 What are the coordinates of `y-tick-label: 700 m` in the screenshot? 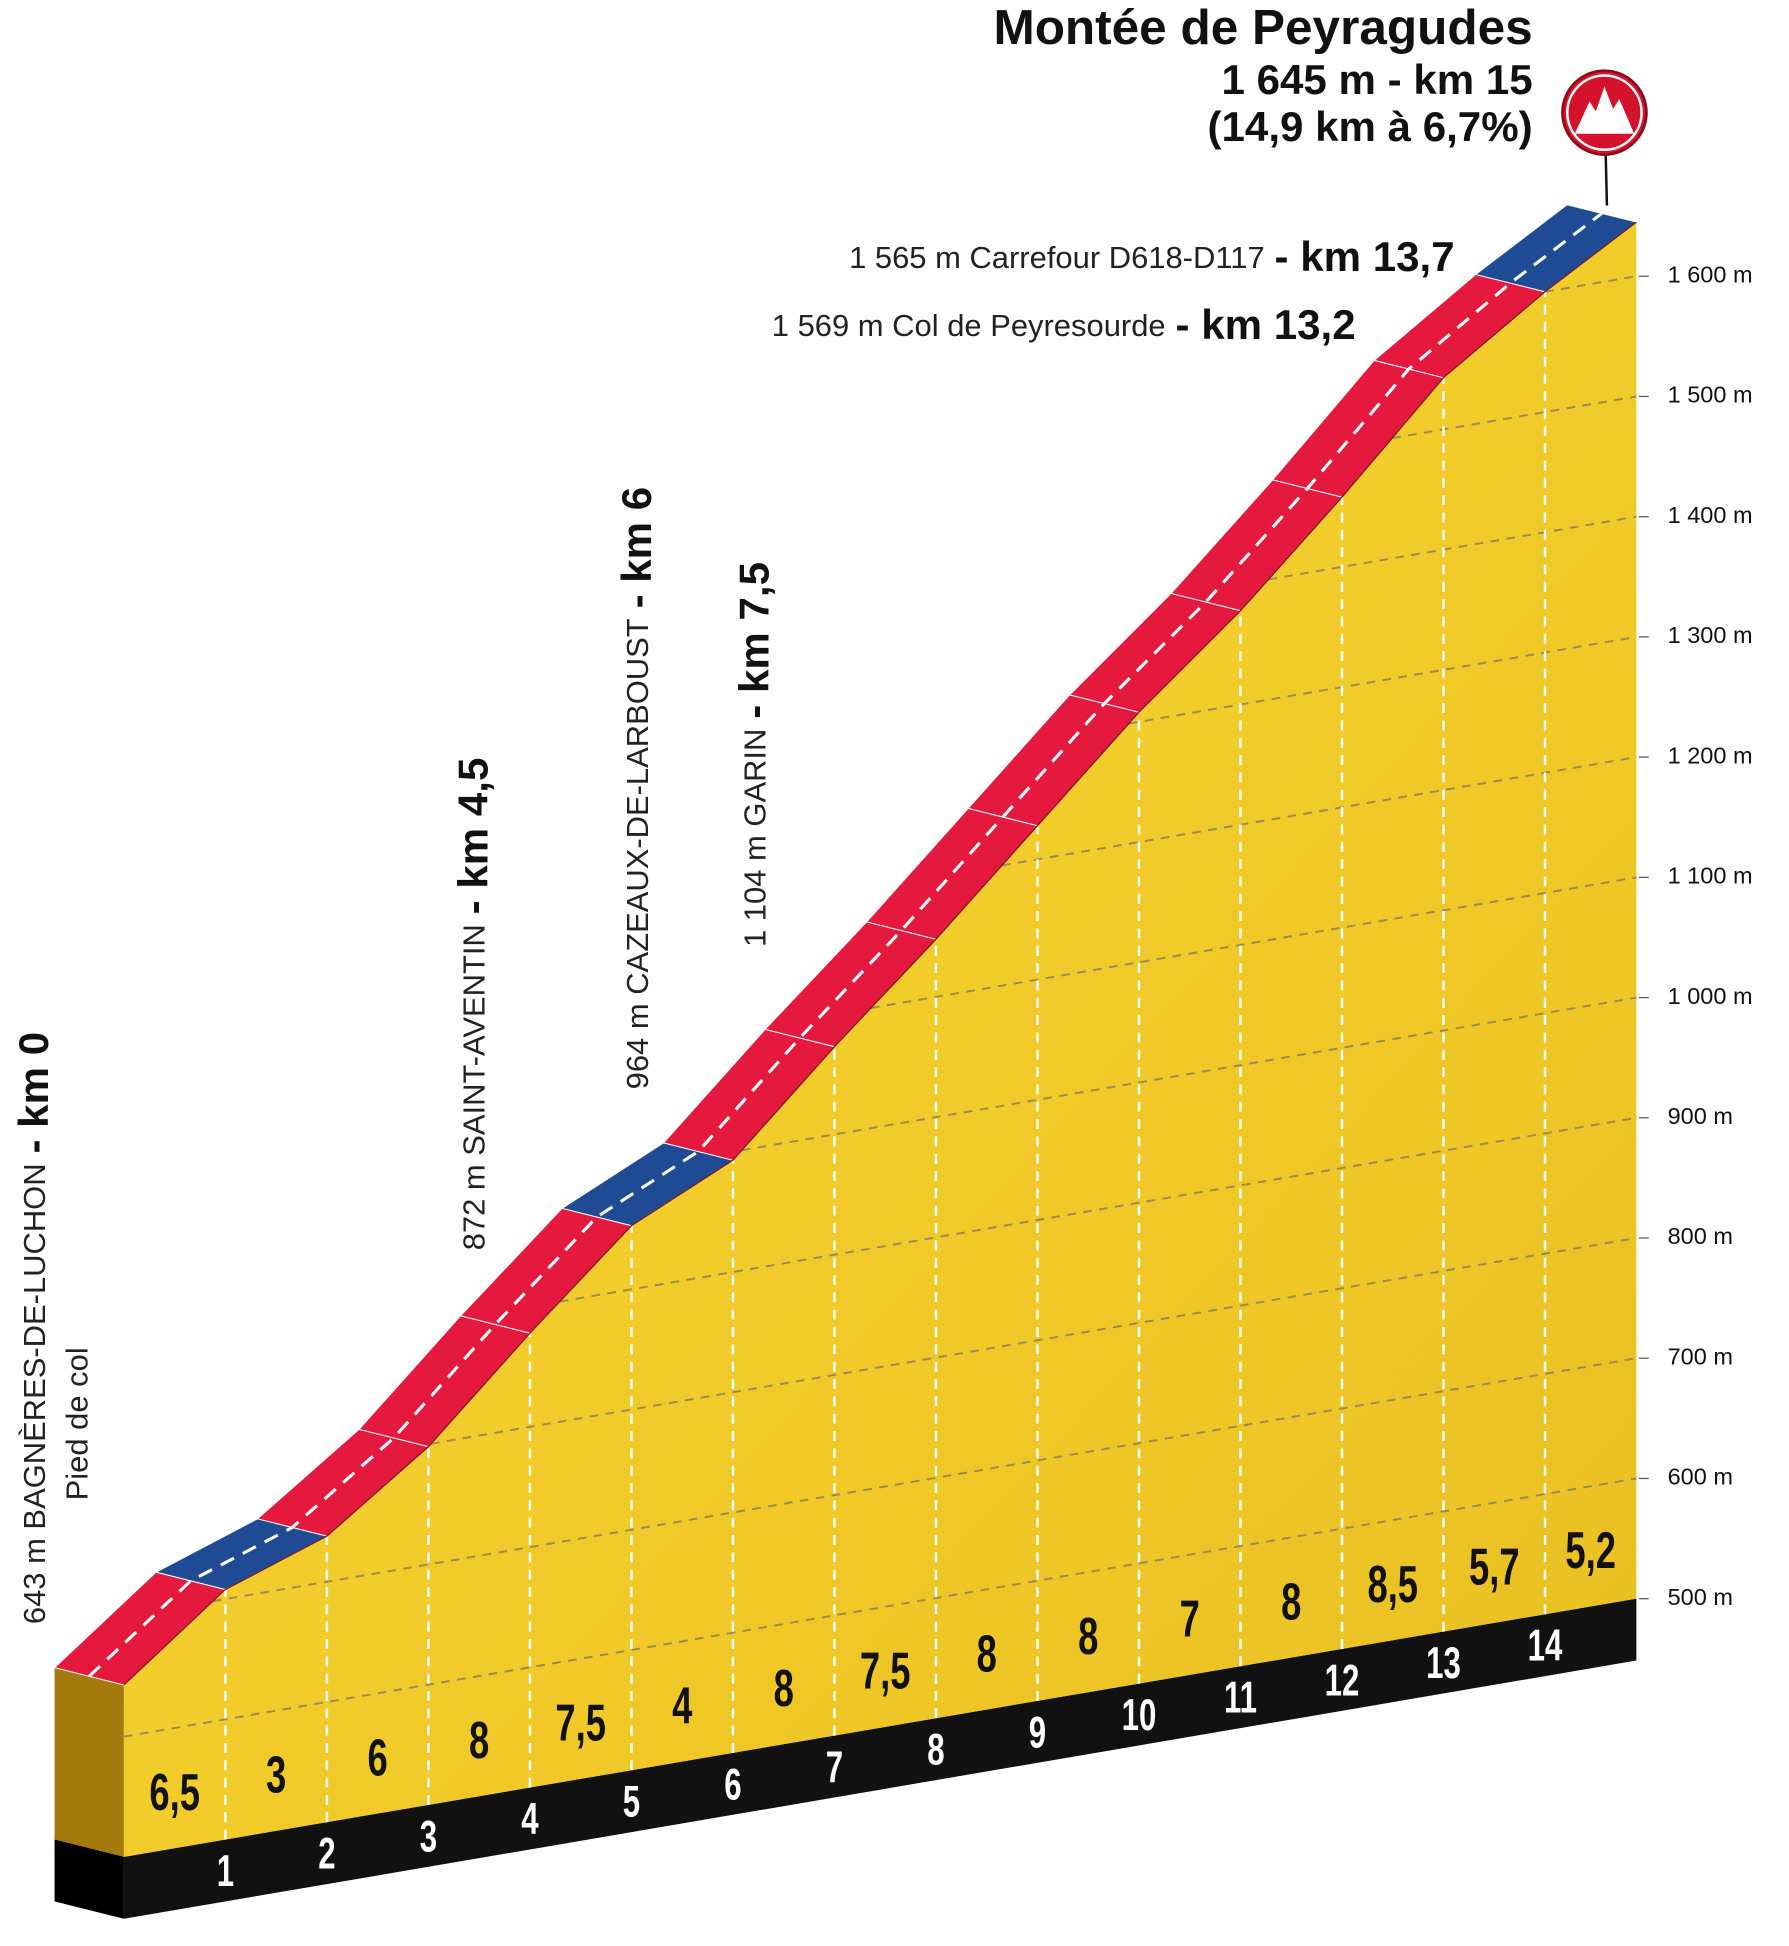 It's located at (1700, 1356).